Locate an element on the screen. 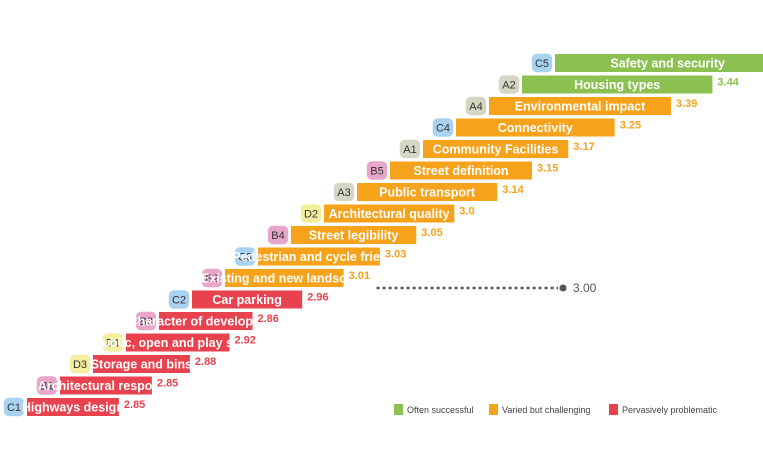 The width and height of the screenshot is (763, 459). bar-label: Pedestrian and cycle friendly is located at coordinates (319, 257).